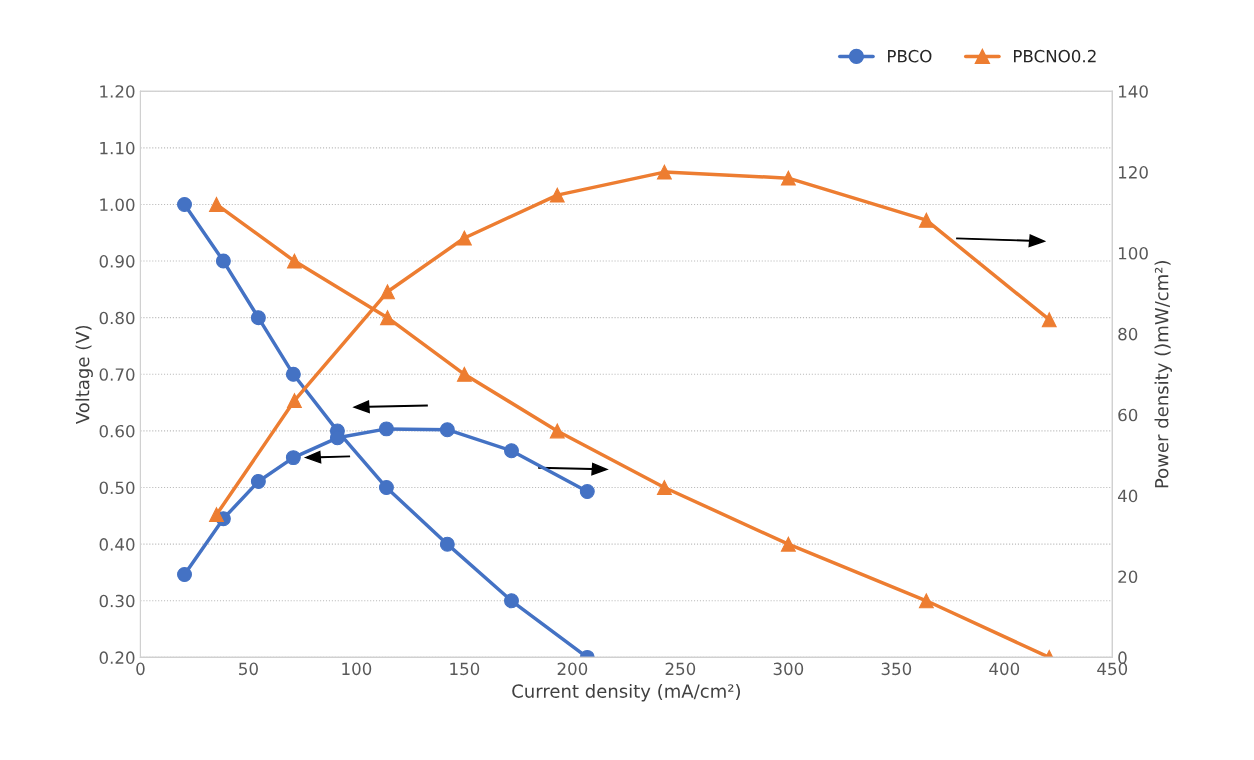  I want to click on y2-tick-label: 60, so click(1128, 415).